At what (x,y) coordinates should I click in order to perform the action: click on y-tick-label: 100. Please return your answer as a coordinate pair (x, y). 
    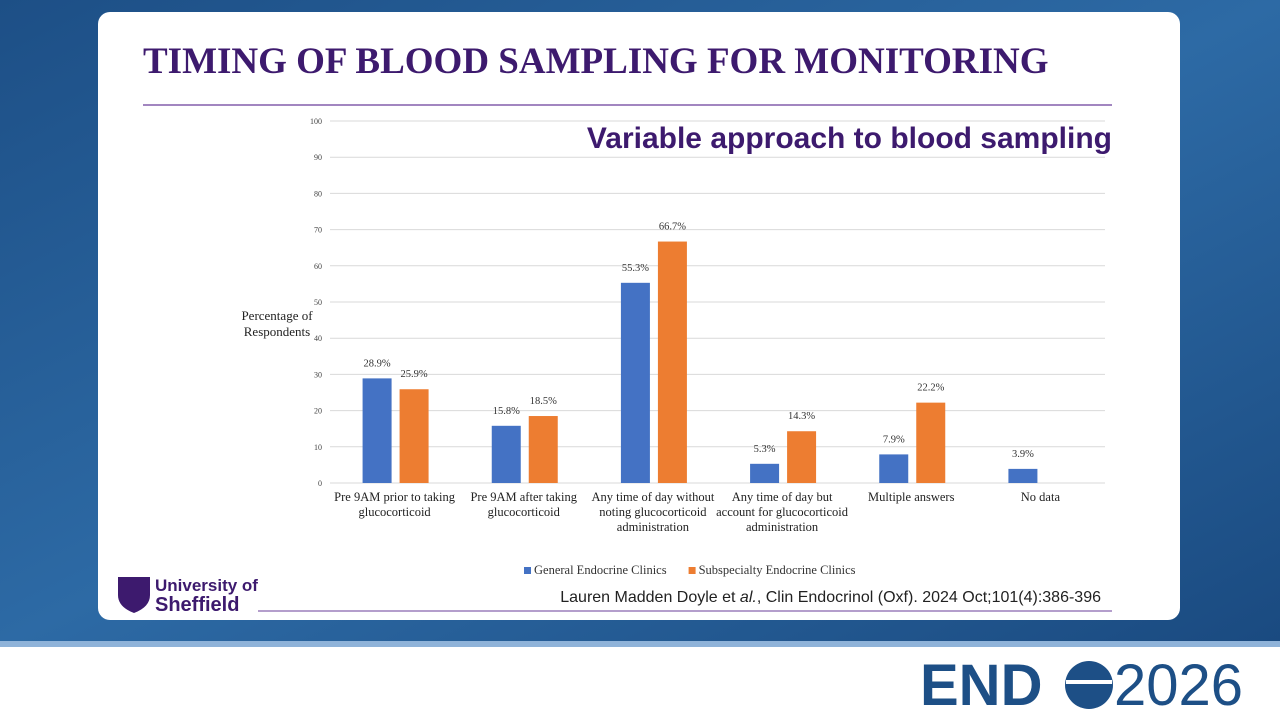
    Looking at the image, I should click on (316, 121).